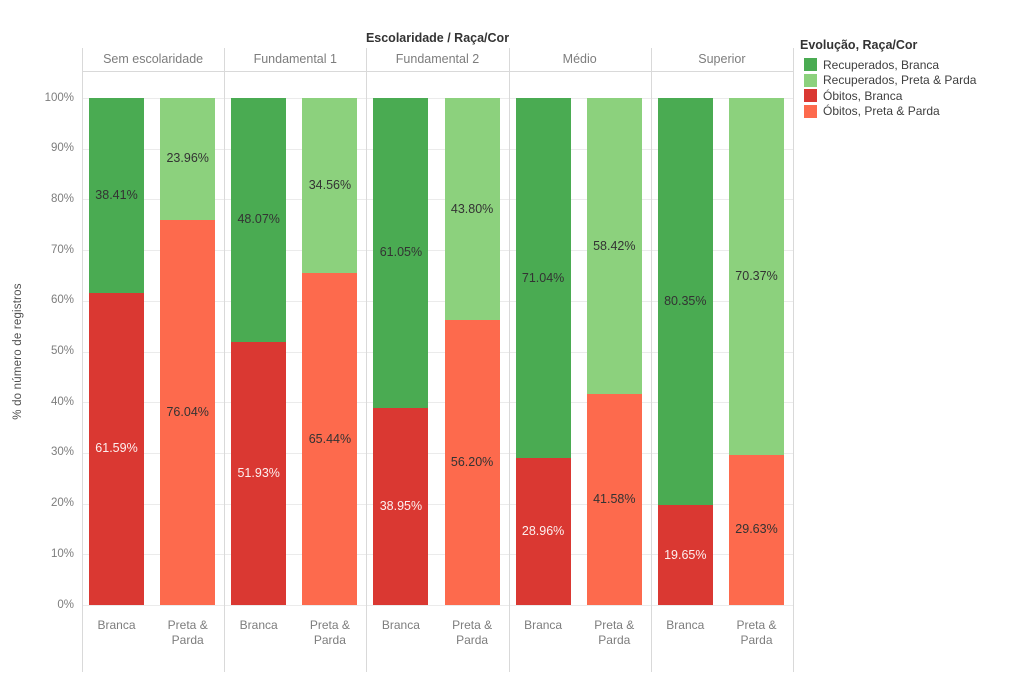  Describe the element at coordinates (437, 38) in the screenshot. I see `chart-title: Escolaridade / Raça/Cor` at that location.